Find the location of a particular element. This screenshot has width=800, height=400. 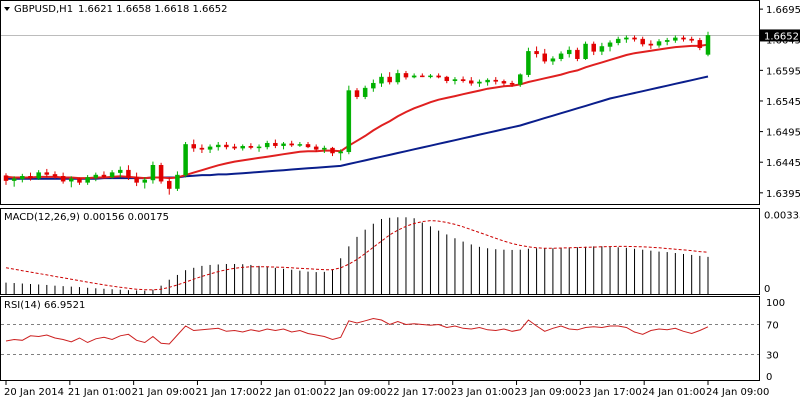

price-axis-label: 1.6545 is located at coordinates (783, 102).